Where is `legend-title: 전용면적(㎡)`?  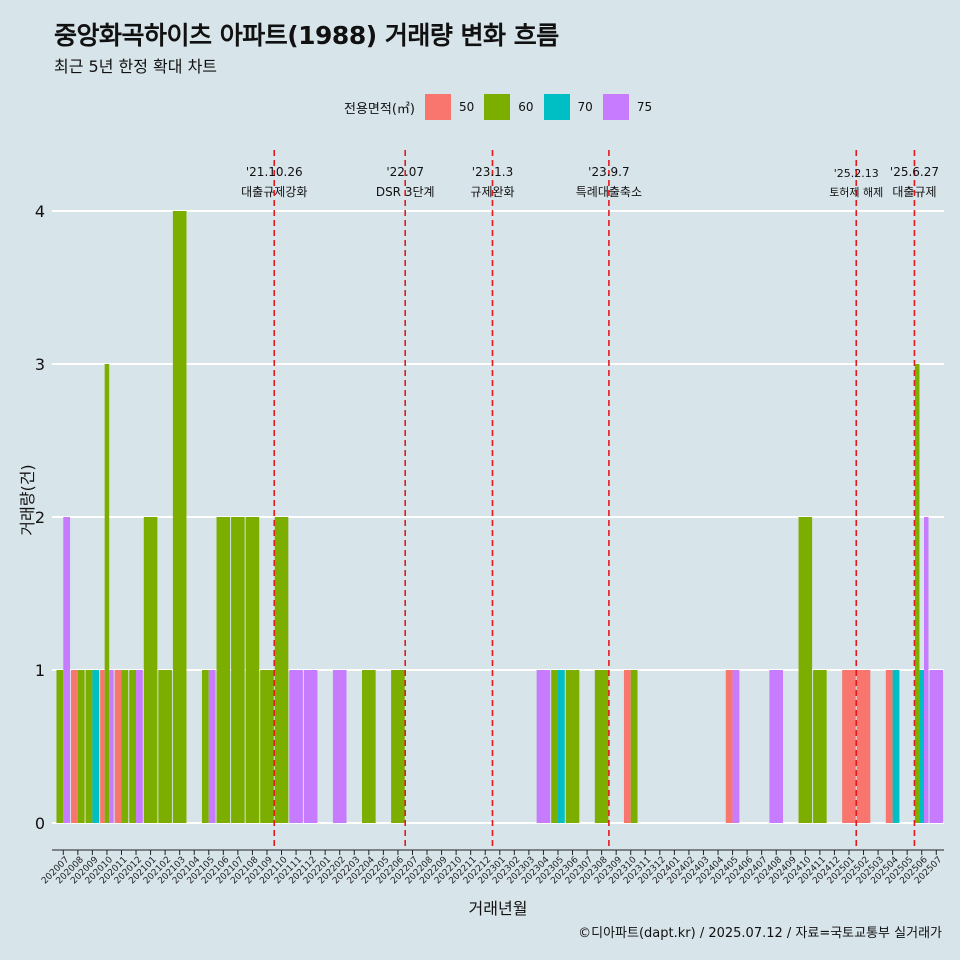 legend-title: 전용면적(㎡) is located at coordinates (379, 109).